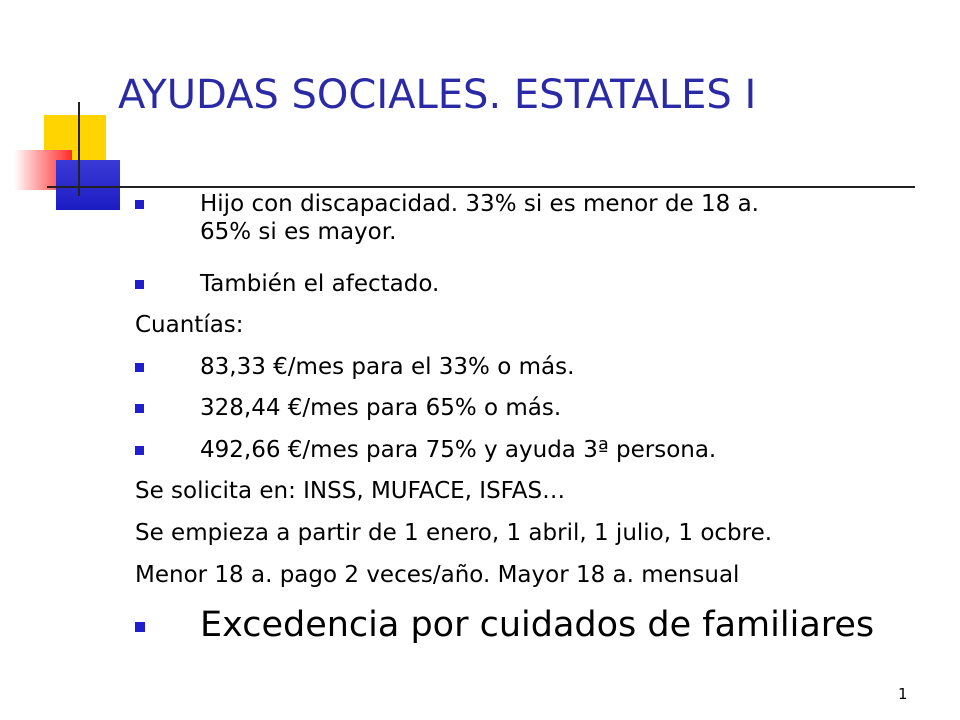 The image size is (960, 720). Describe the element at coordinates (903, 694) in the screenshot. I see `page-number: 1` at that location.